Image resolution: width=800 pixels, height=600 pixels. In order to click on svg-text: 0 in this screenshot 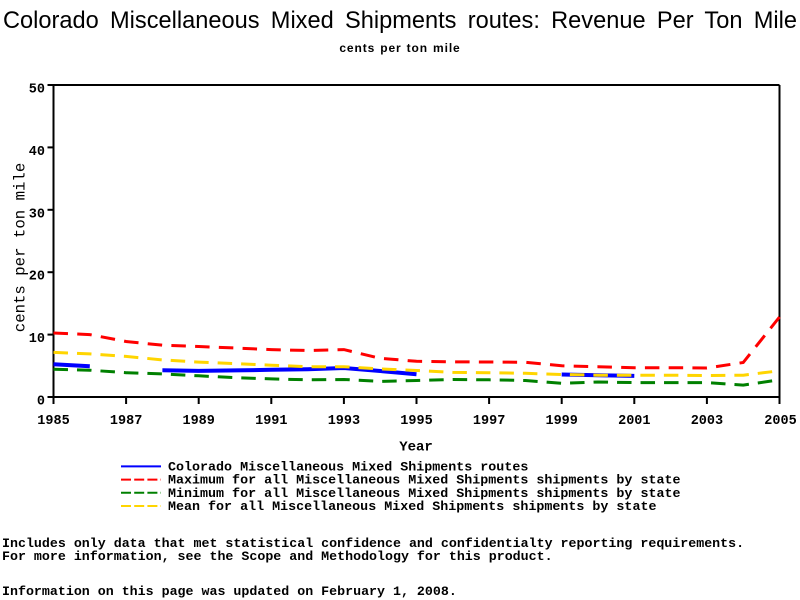, I will do `click(41, 402)`.